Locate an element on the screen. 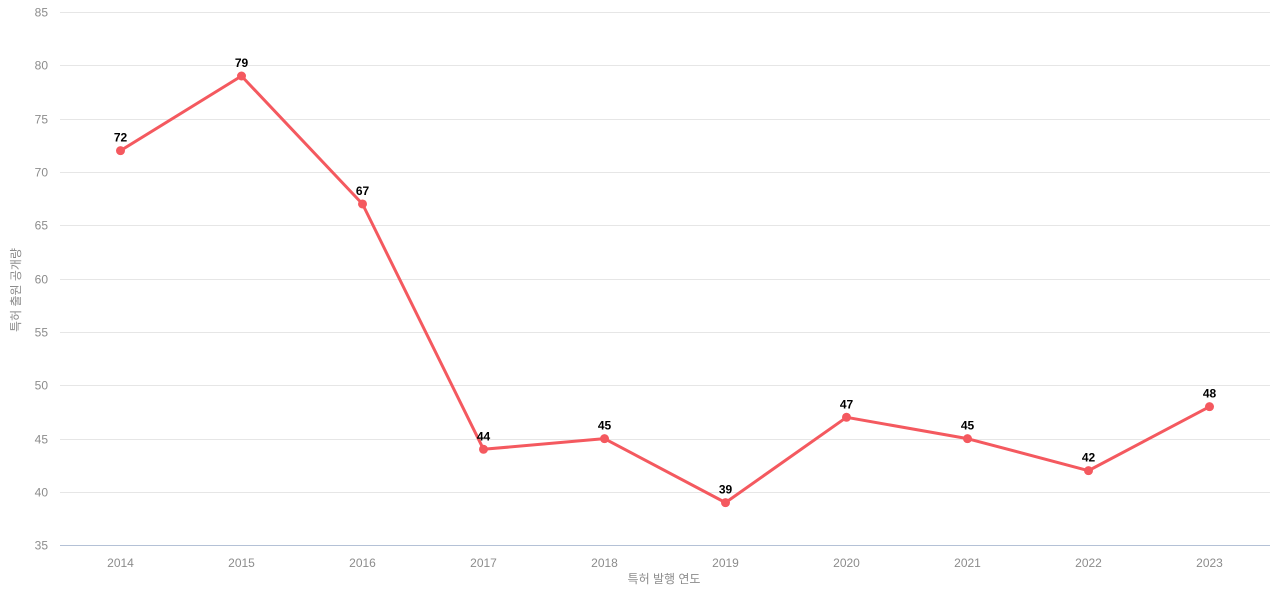  data-point-label: 72 is located at coordinates (121, 138).